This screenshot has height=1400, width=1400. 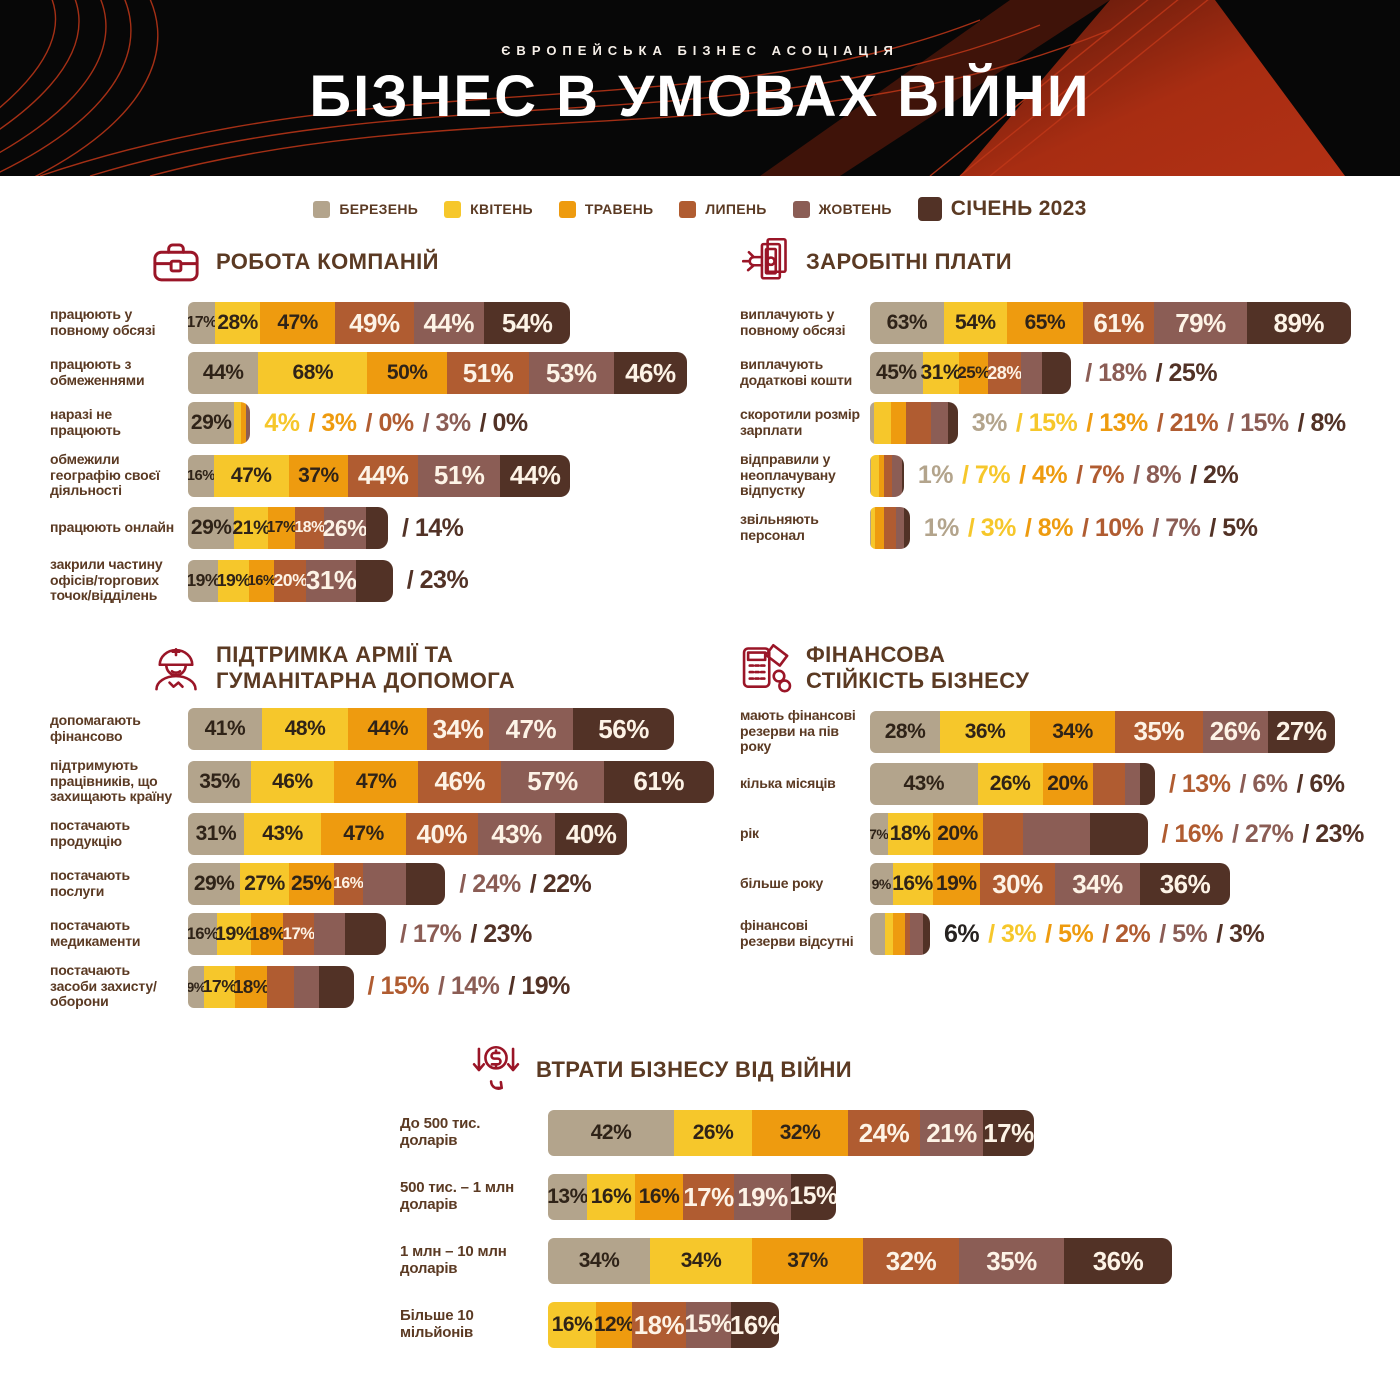 I want to click on bar-segment: 53%, so click(x=571, y=373).